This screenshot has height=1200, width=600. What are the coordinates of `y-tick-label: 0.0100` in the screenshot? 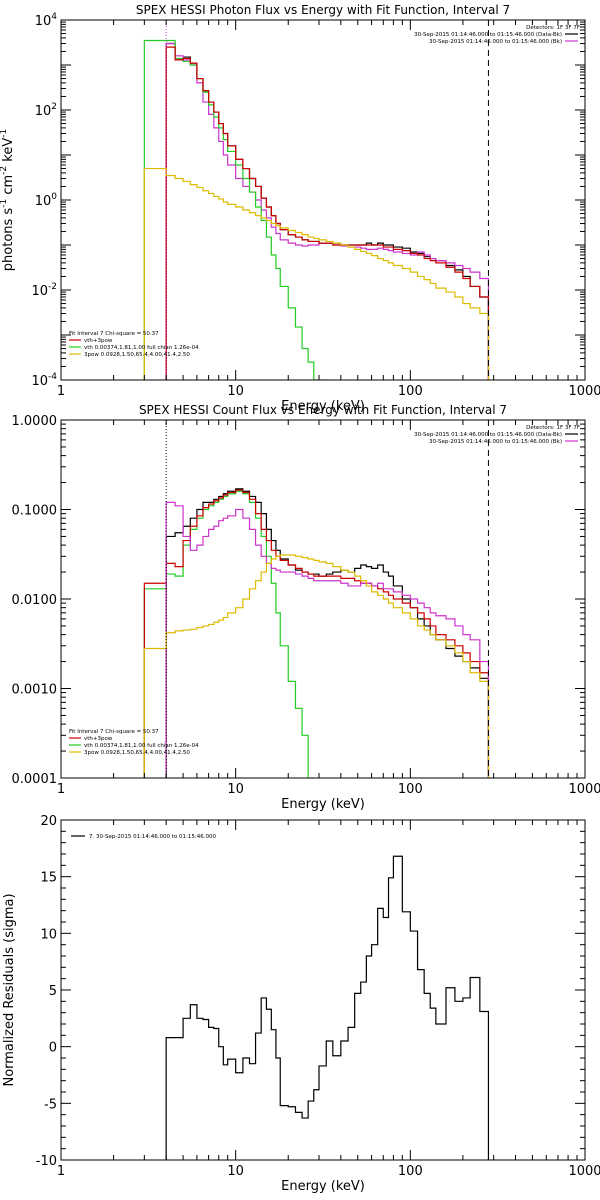 It's located at (35, 600).